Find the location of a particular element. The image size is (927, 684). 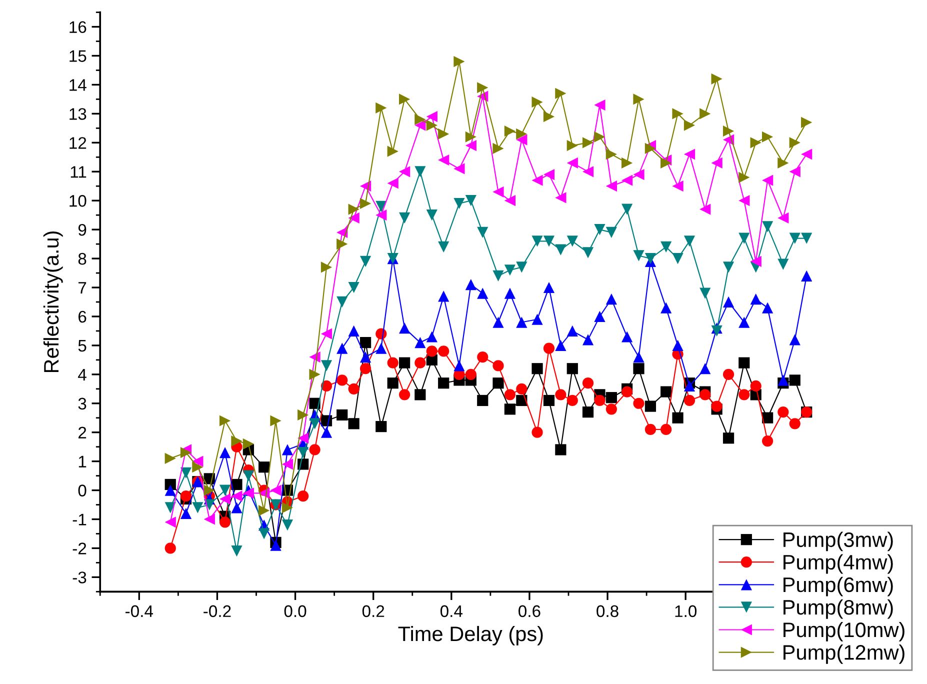

y-tick-label: 6 is located at coordinates (82, 316).